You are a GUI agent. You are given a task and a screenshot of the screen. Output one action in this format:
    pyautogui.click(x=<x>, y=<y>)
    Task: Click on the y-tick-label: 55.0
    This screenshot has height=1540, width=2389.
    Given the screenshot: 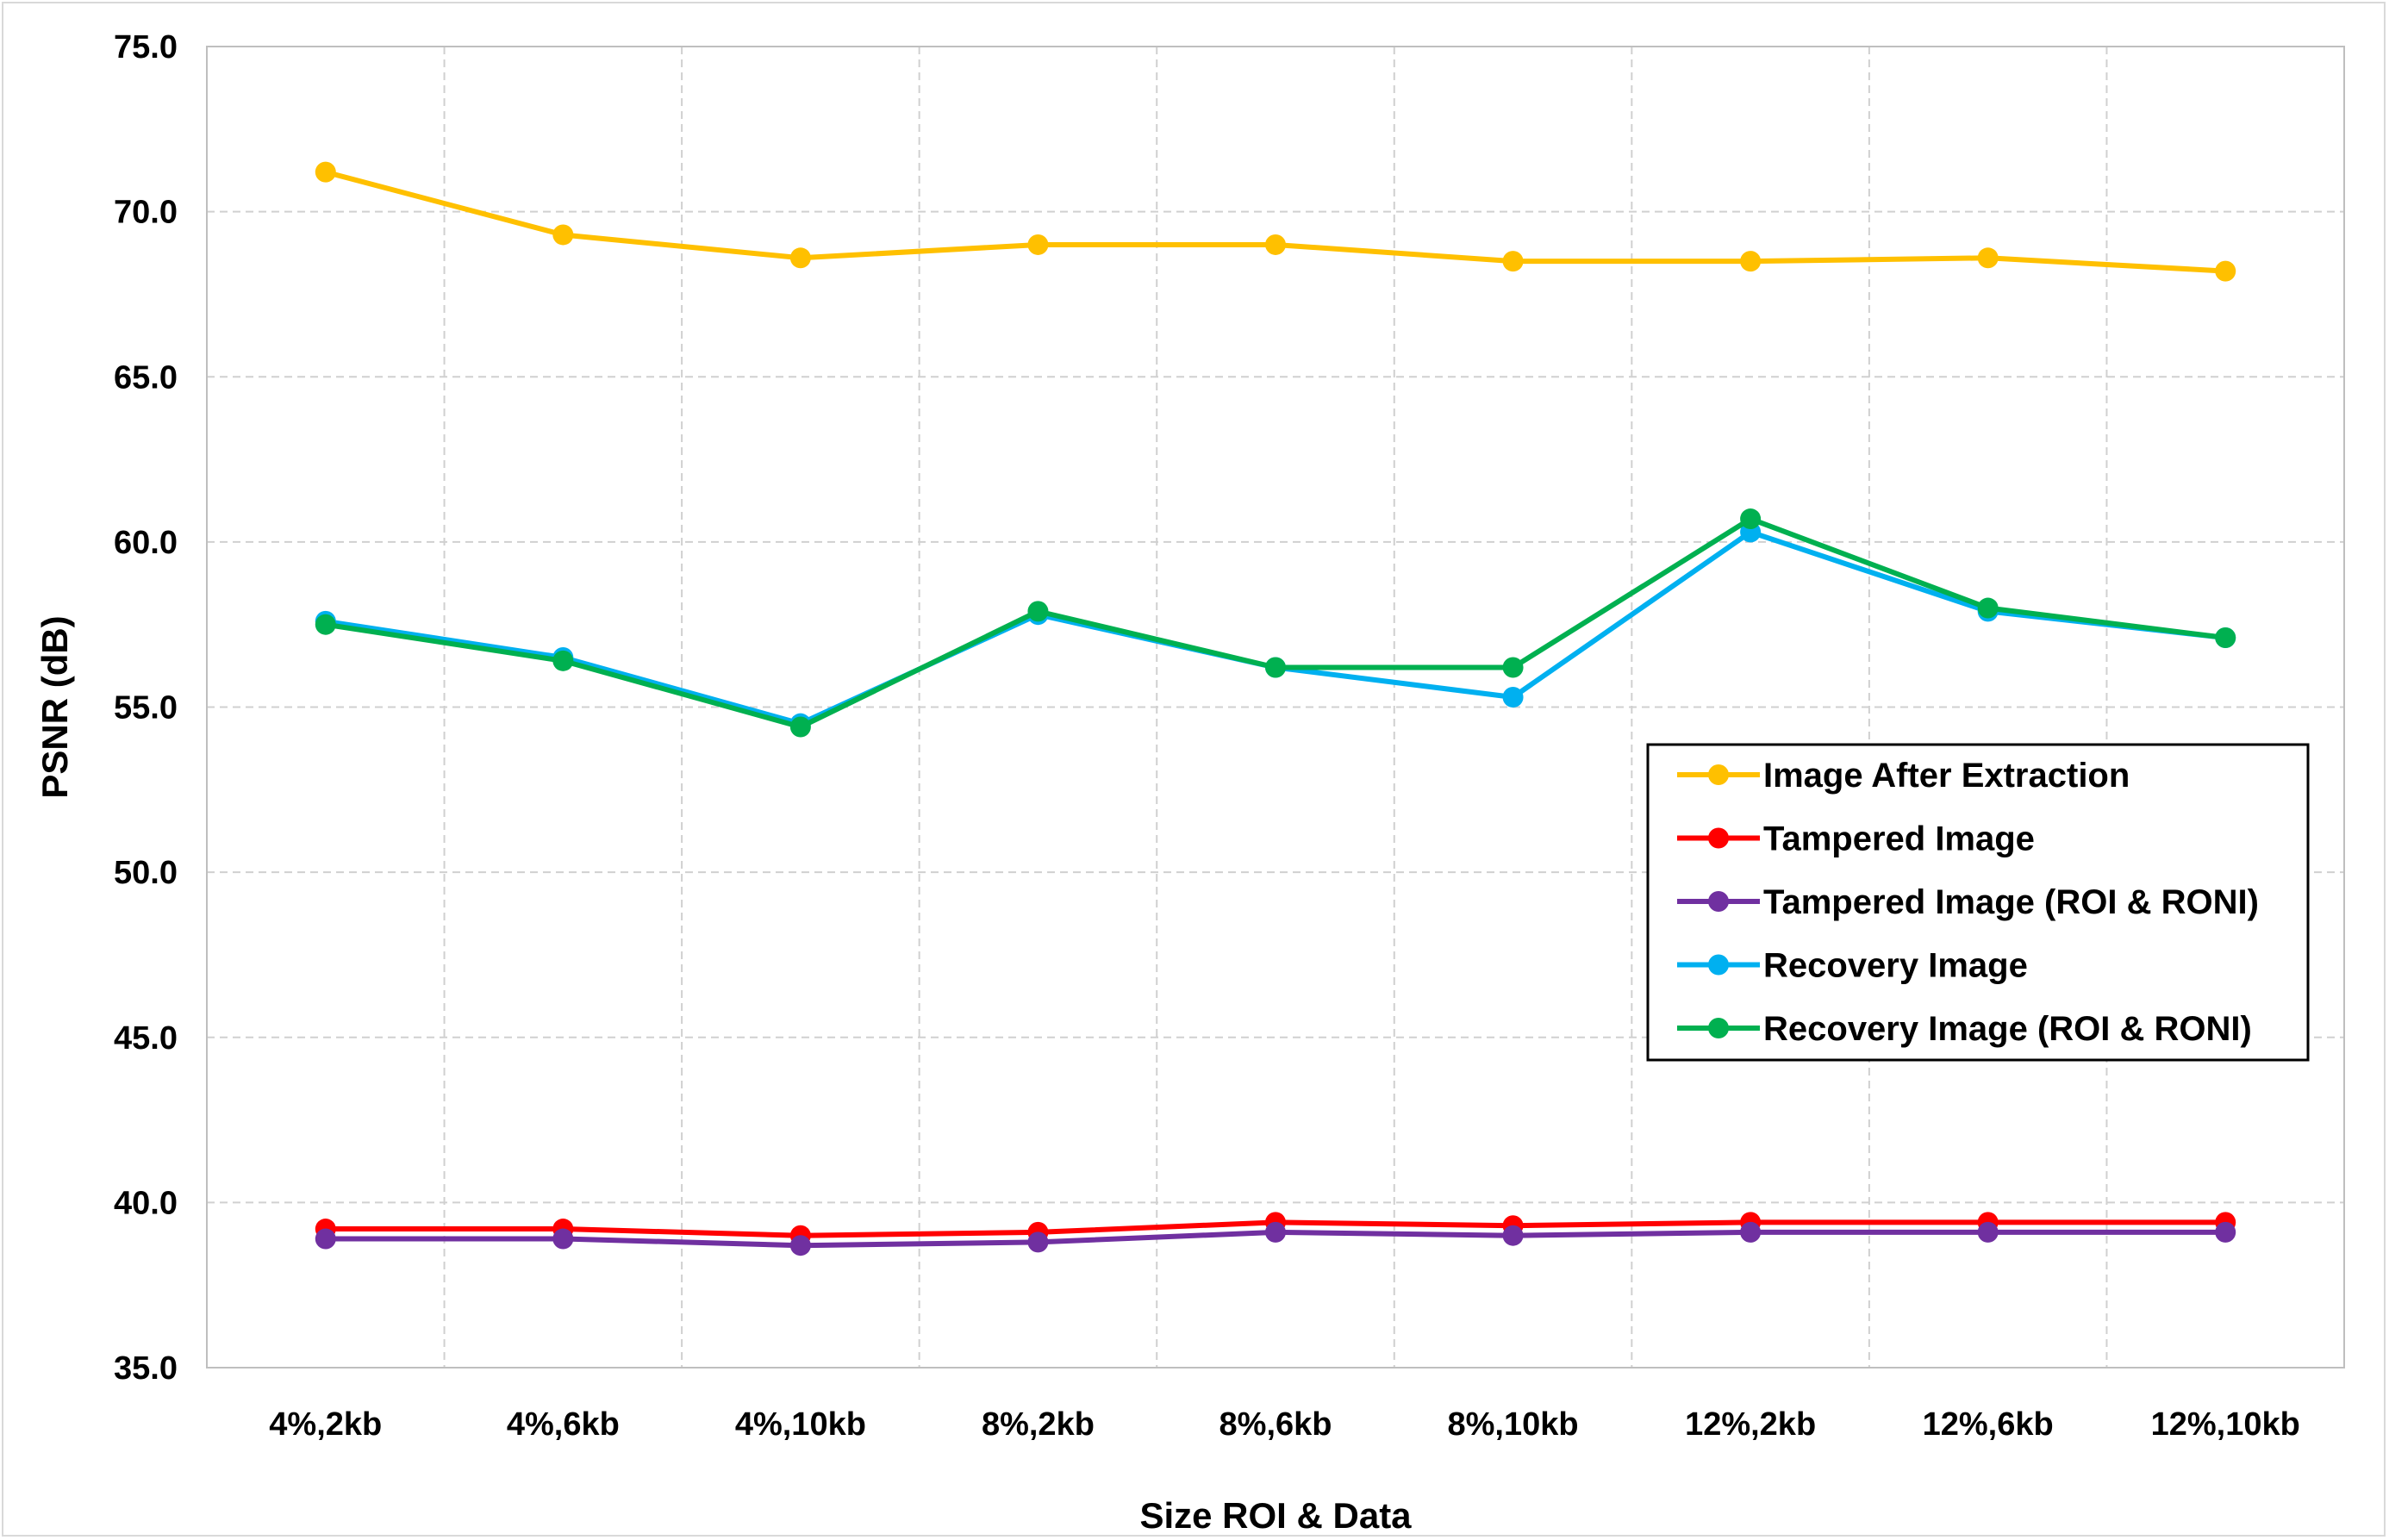 What is the action you would take?
    pyautogui.click(x=146, y=708)
    